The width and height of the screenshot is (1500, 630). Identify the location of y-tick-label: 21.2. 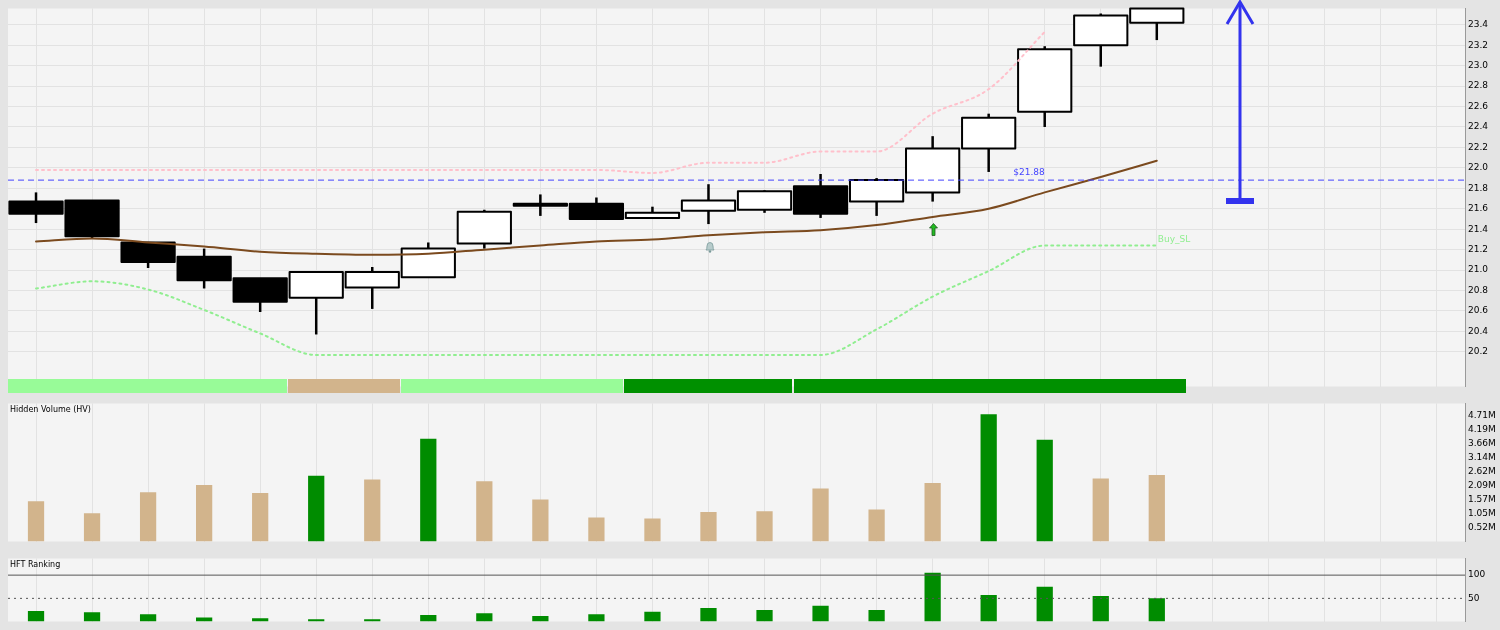
(1478, 248).